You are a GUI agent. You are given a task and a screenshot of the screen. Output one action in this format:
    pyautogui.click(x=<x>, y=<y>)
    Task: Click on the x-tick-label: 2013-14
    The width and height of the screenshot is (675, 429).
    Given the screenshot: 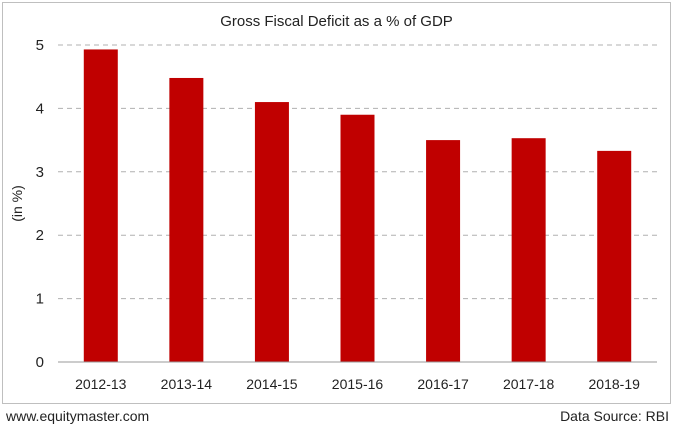 What is the action you would take?
    pyautogui.click(x=187, y=384)
    